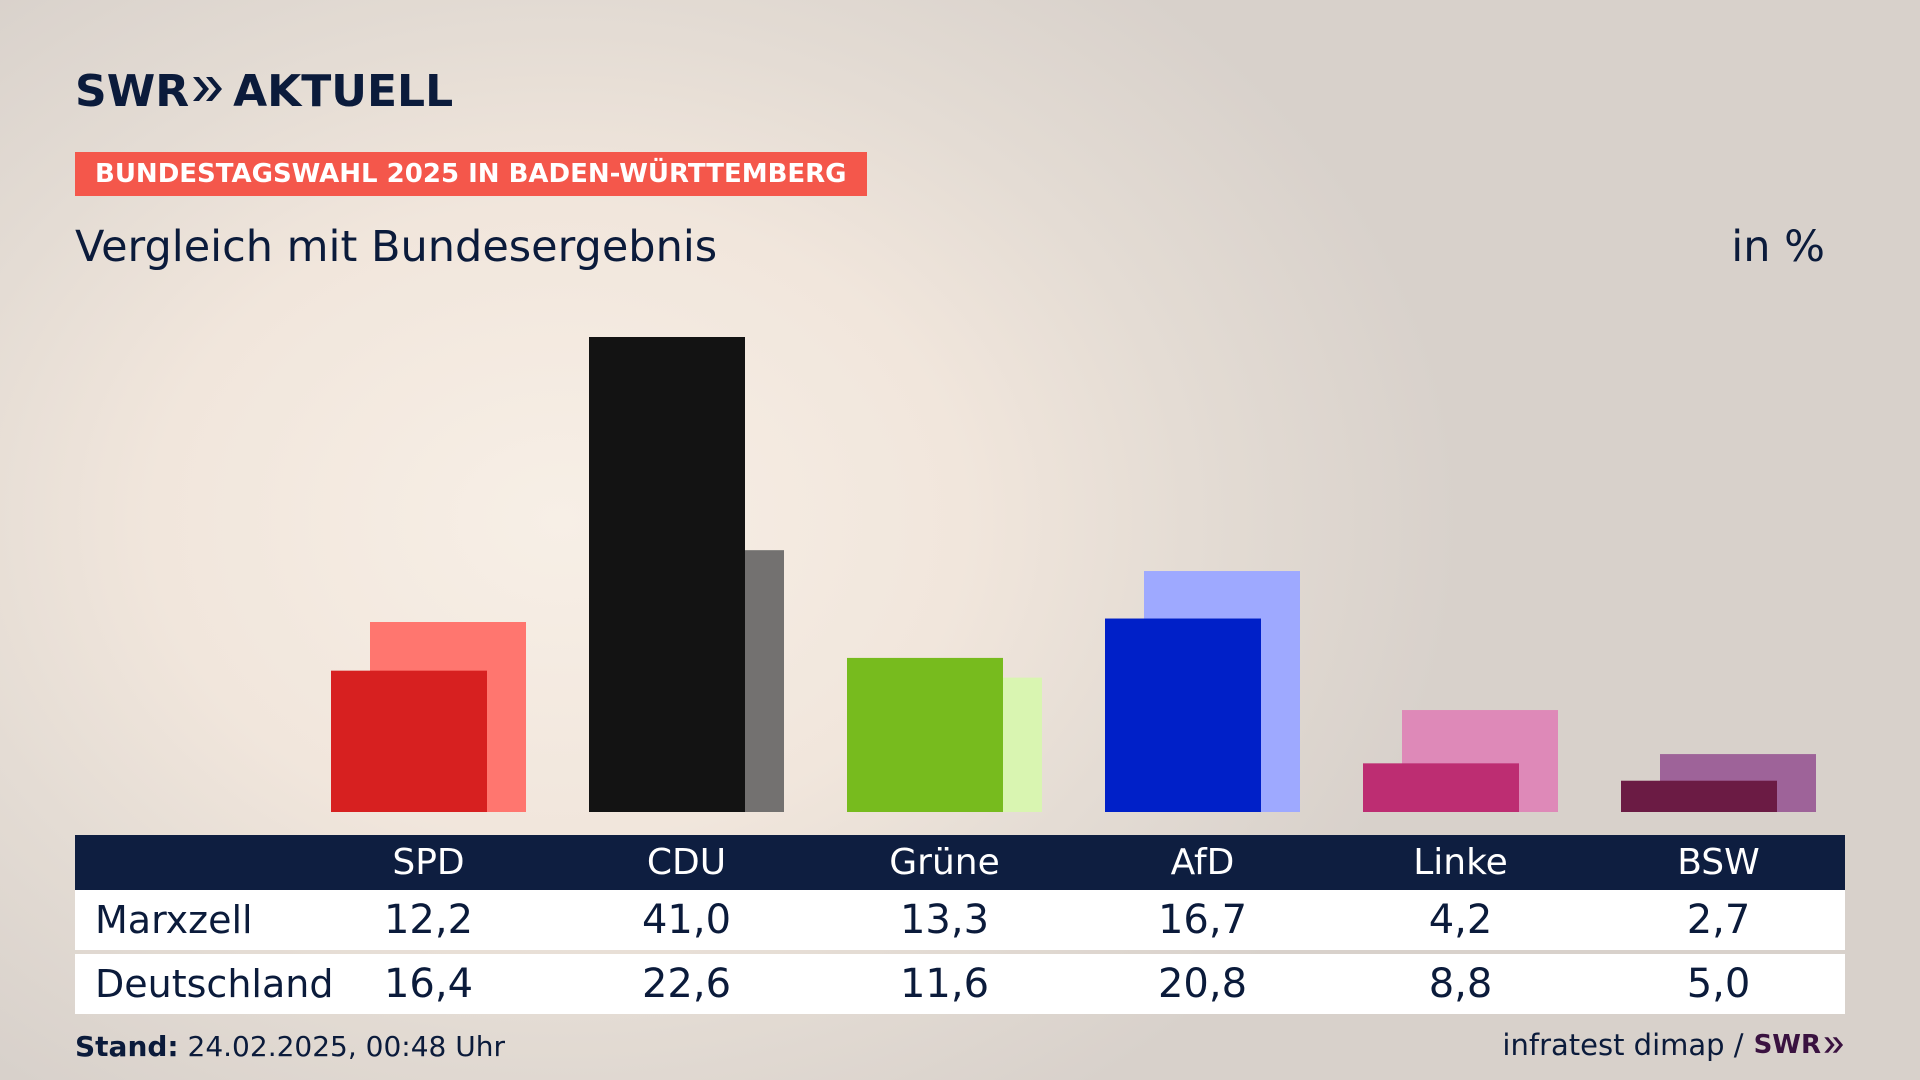  I want to click on source-credit: infratest dimap / SWR, so click(1673, 1045).